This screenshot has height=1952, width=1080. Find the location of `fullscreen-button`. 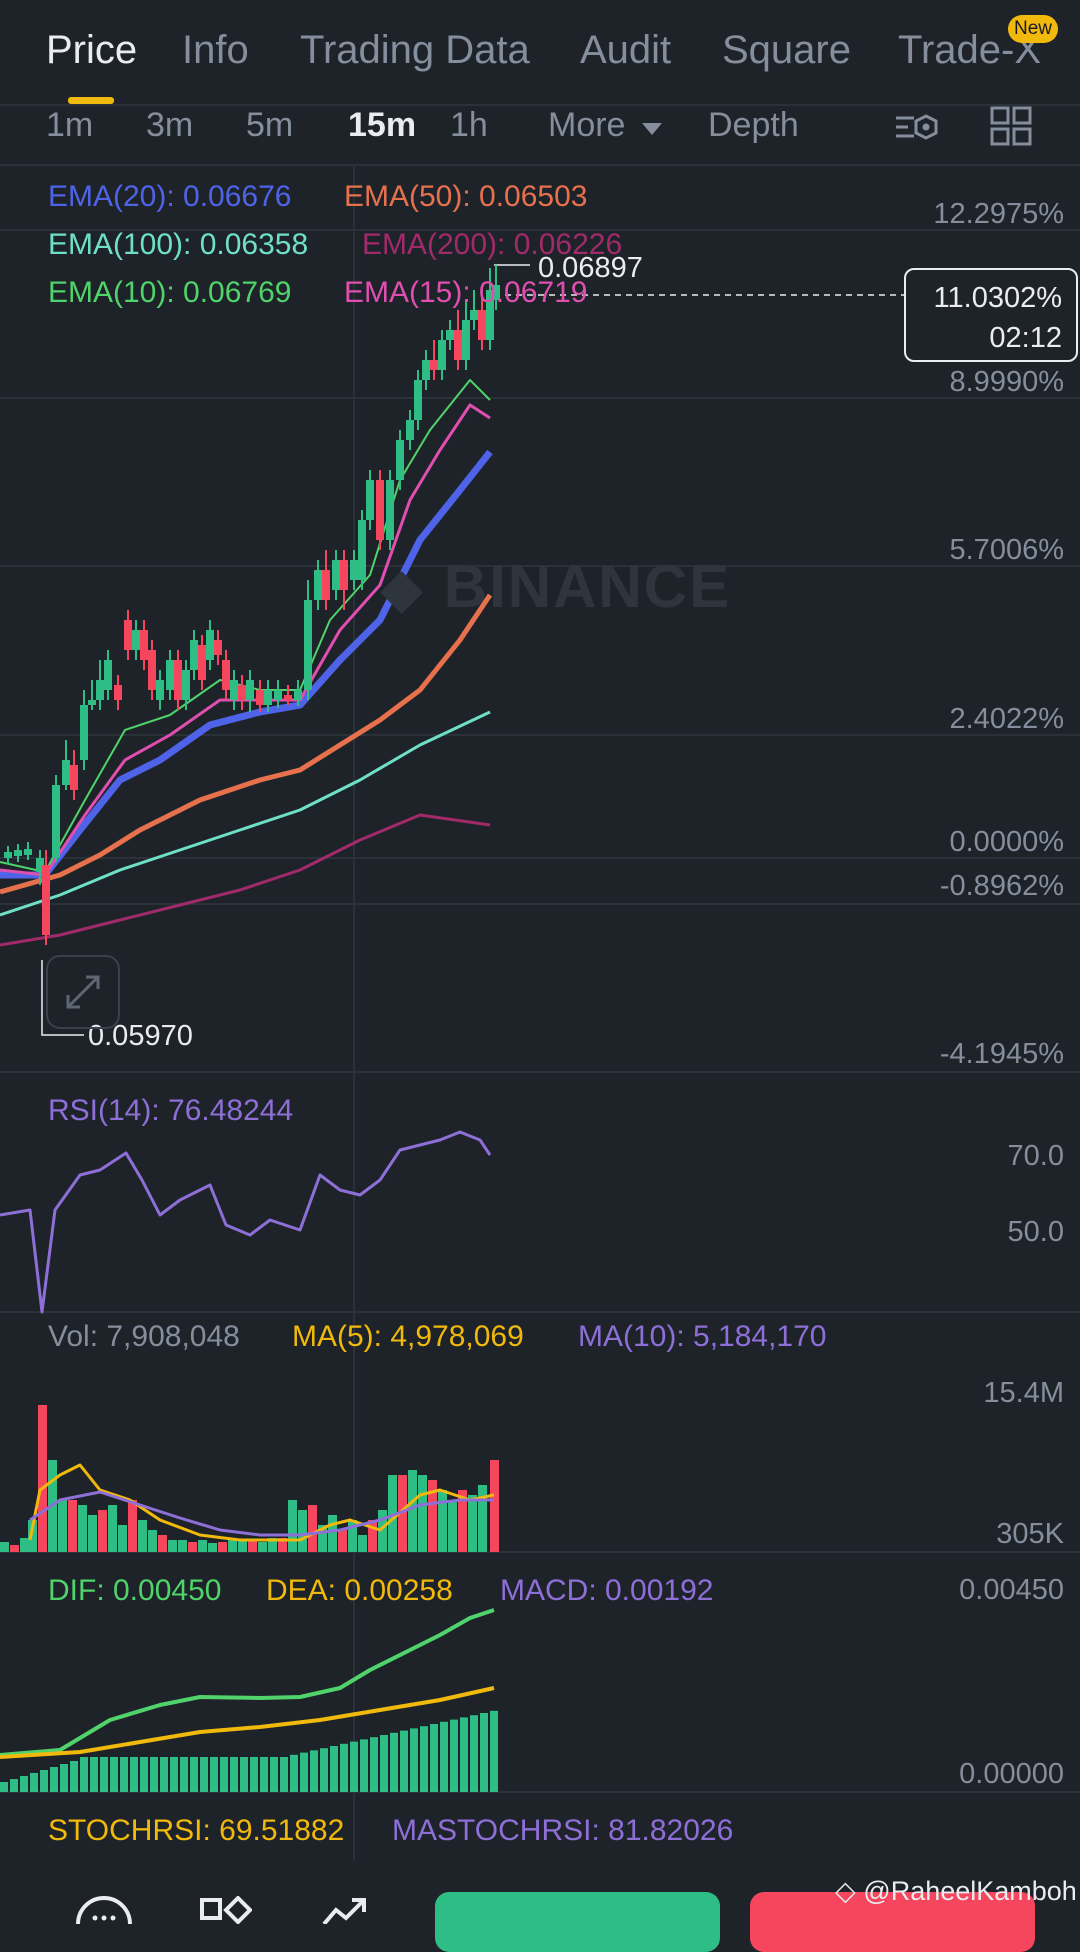

fullscreen-button is located at coordinates (83, 992).